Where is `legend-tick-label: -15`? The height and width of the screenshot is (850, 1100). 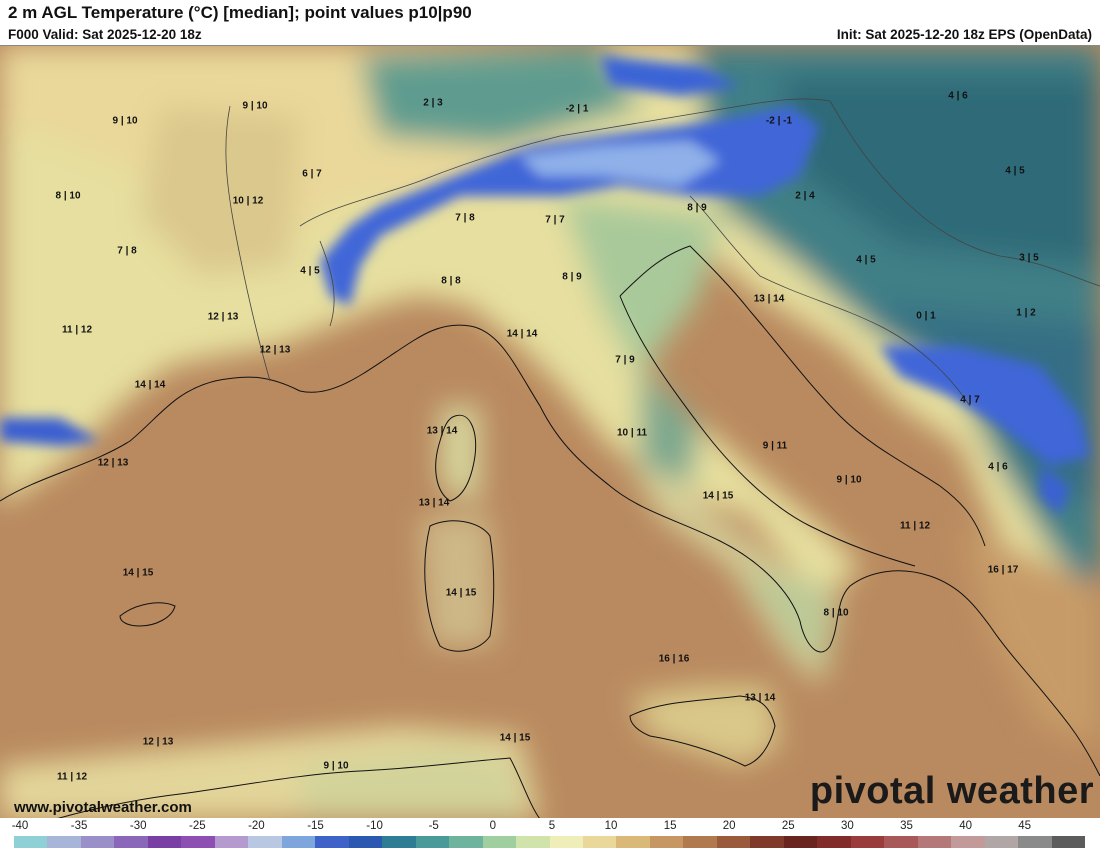
legend-tick-label: -15 is located at coordinates (315, 826).